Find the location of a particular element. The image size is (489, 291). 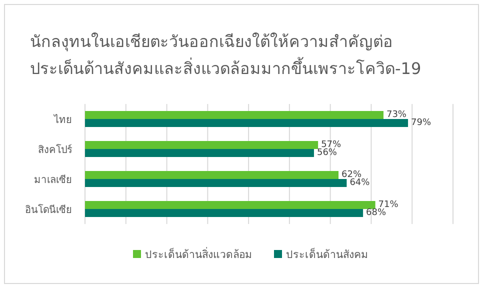

y-tick-label: อินโดนีเซีย is located at coordinates (48, 209).